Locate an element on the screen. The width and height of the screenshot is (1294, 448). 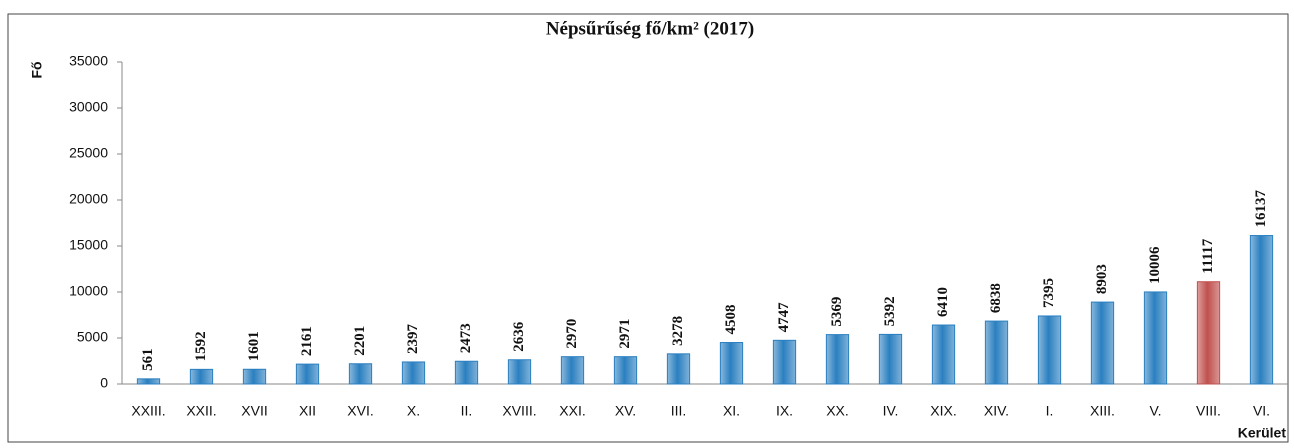
x-tick-label: XVII is located at coordinates (254, 411).